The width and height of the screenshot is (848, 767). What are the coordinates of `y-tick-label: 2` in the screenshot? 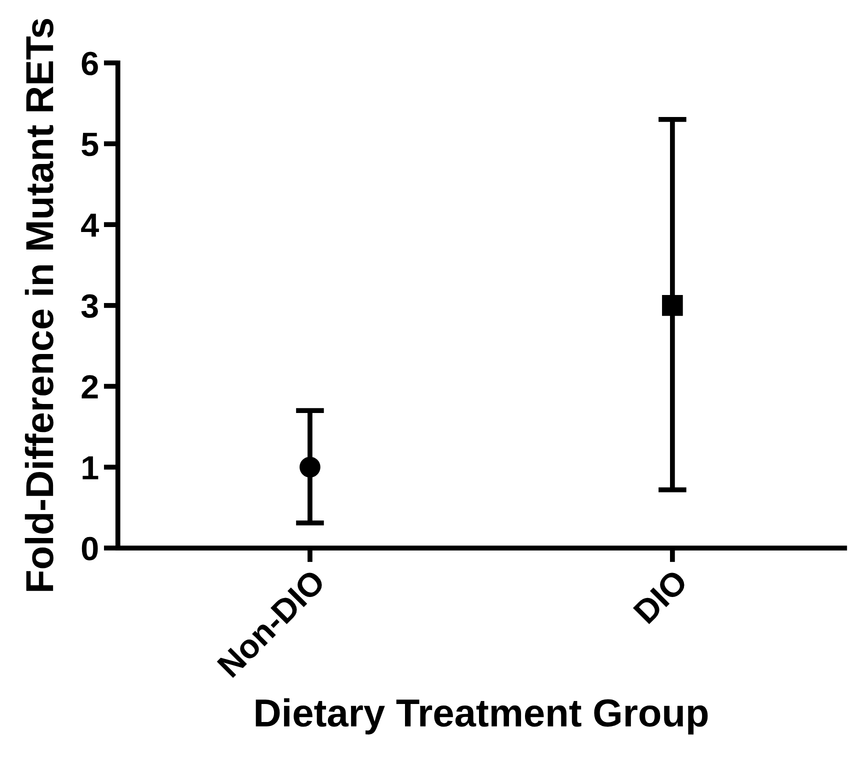 It's located at (90, 386).